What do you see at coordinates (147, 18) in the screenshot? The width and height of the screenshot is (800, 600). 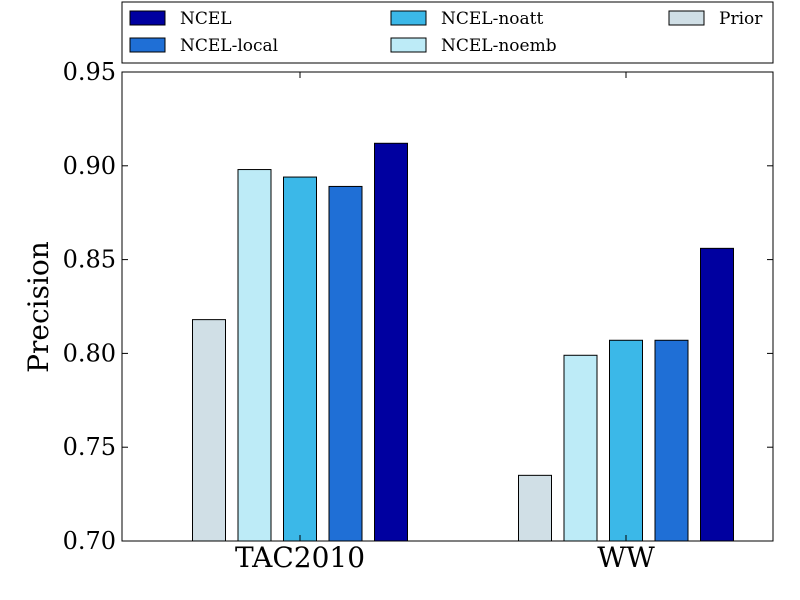 I see `legend-swatch-ncel` at bounding box center [147, 18].